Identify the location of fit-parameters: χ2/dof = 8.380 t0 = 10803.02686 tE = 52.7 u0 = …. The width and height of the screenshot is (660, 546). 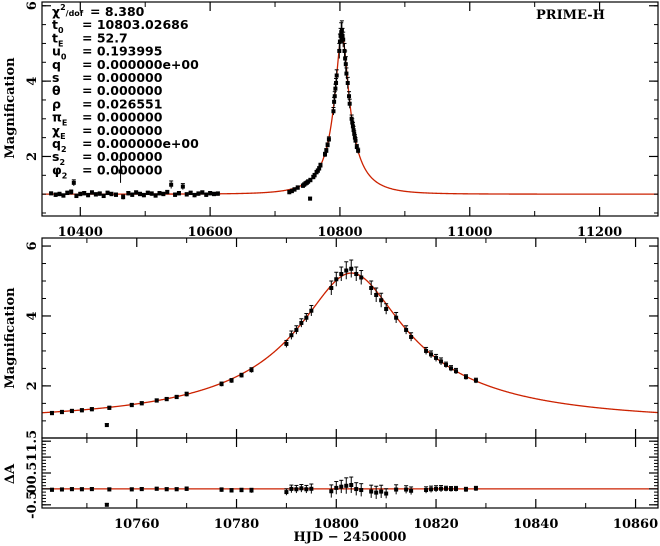
(125, 91).